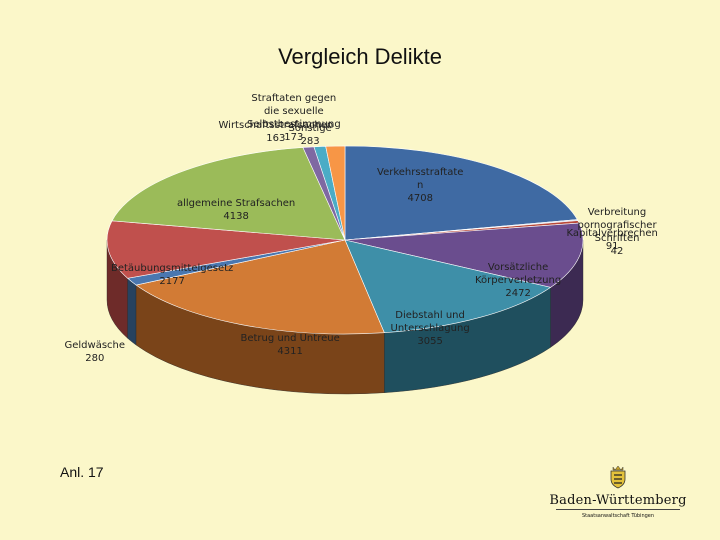 This screenshot has width=720, height=540. I want to click on slice-verkehrsstraftaten, so click(461, 193).